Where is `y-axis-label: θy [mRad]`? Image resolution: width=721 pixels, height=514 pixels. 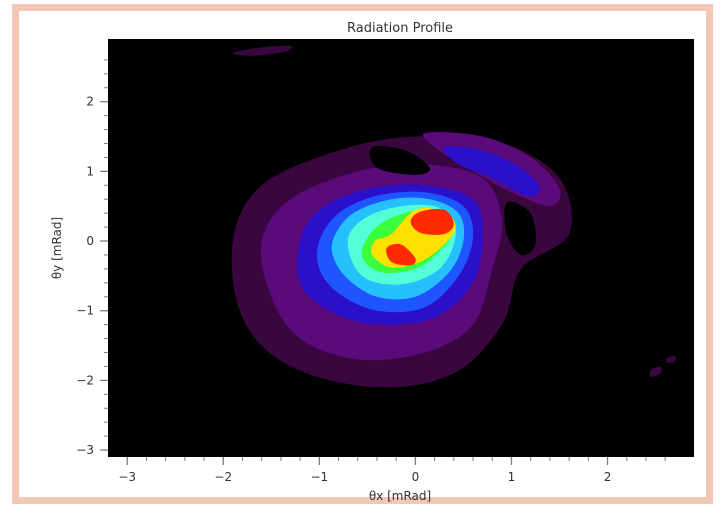
y-axis-label: θy [mRad] is located at coordinates (57, 248).